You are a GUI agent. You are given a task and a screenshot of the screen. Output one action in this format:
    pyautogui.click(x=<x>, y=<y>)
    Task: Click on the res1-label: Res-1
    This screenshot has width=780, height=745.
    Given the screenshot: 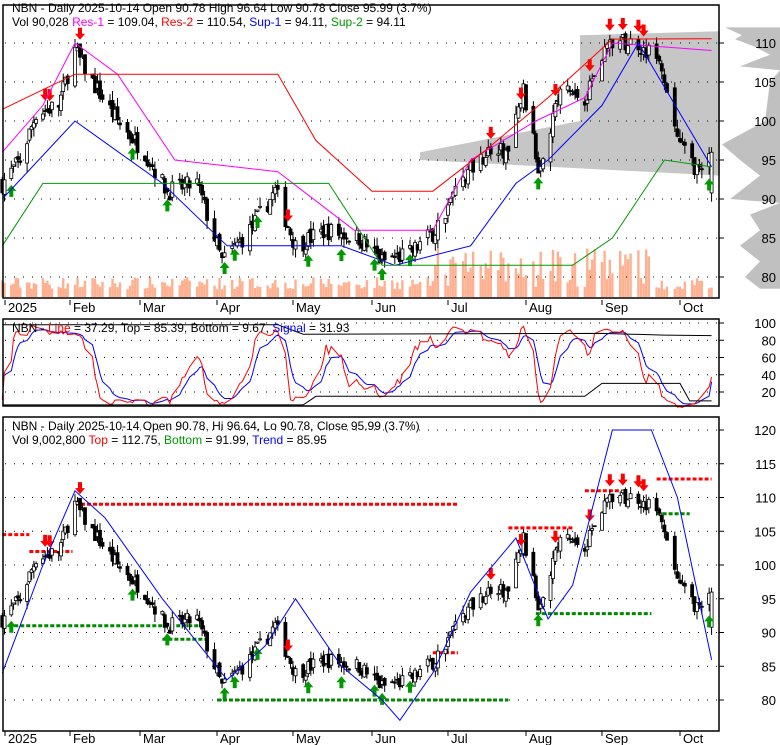 What is the action you would take?
    pyautogui.click(x=88, y=22)
    